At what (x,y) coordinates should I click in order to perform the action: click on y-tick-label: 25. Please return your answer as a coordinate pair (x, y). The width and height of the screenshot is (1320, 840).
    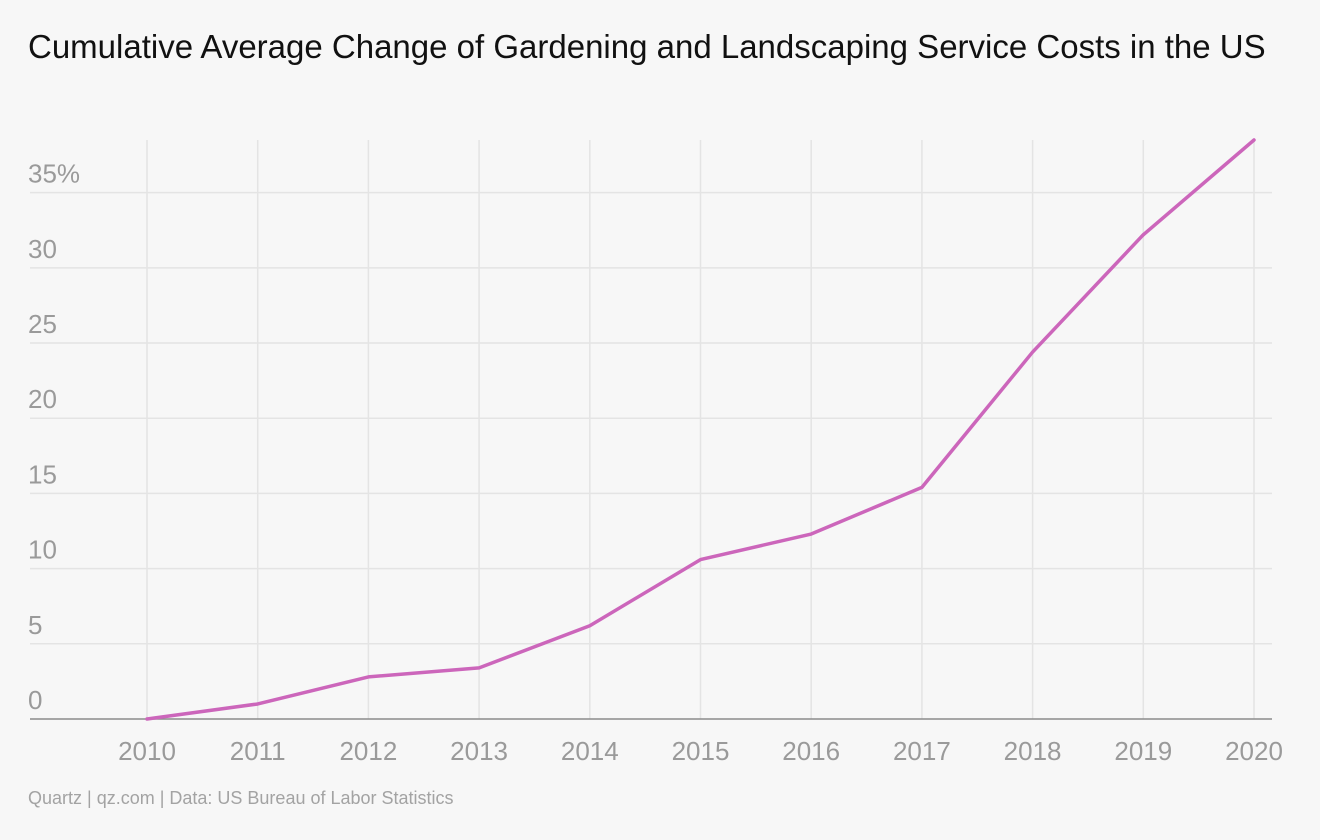
    Looking at the image, I should click on (42, 324).